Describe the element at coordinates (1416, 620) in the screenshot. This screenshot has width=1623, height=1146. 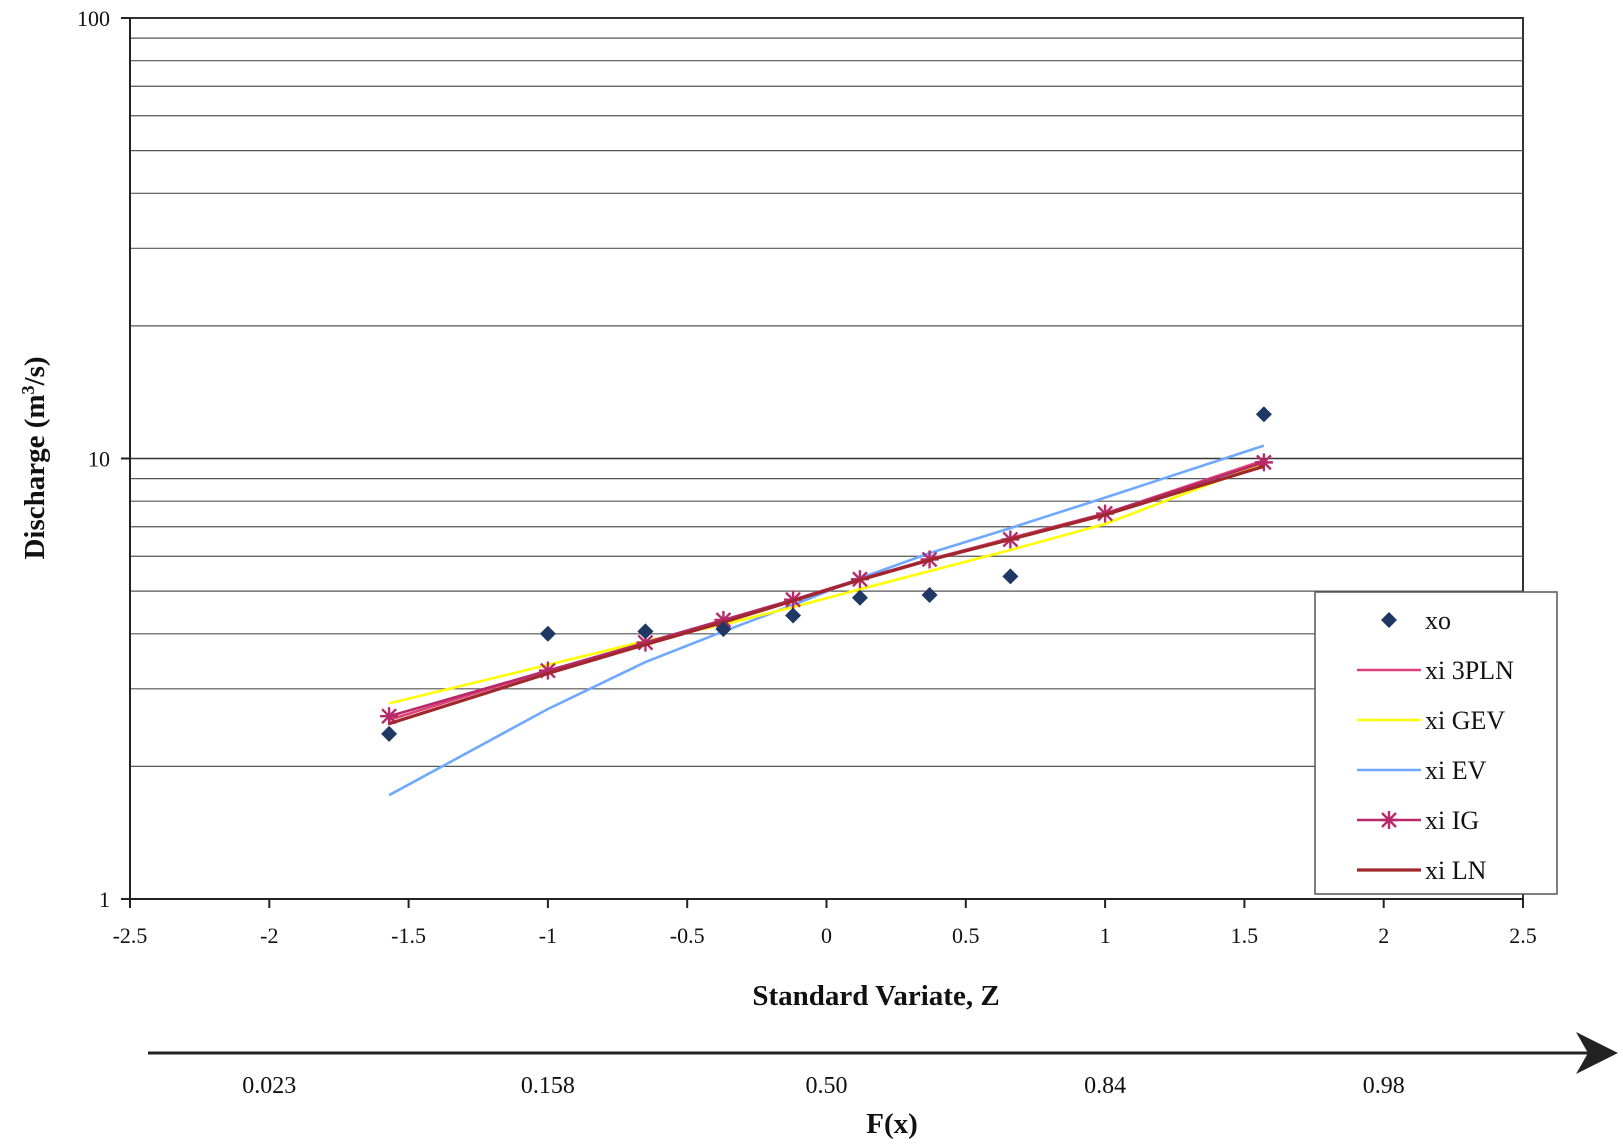
I see `legend-item: xo` at that location.